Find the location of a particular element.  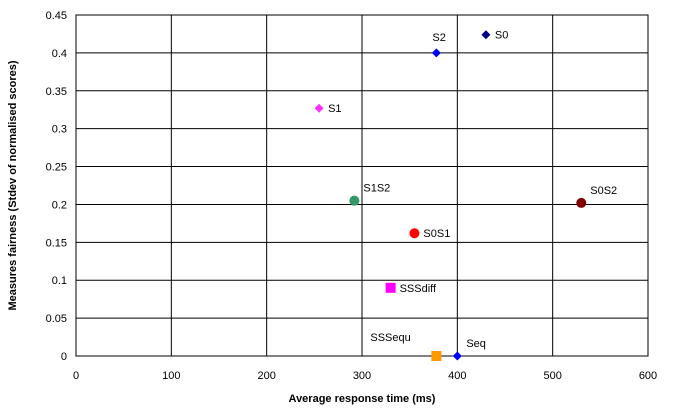

y-tick-label: 0.05 is located at coordinates (56, 319).